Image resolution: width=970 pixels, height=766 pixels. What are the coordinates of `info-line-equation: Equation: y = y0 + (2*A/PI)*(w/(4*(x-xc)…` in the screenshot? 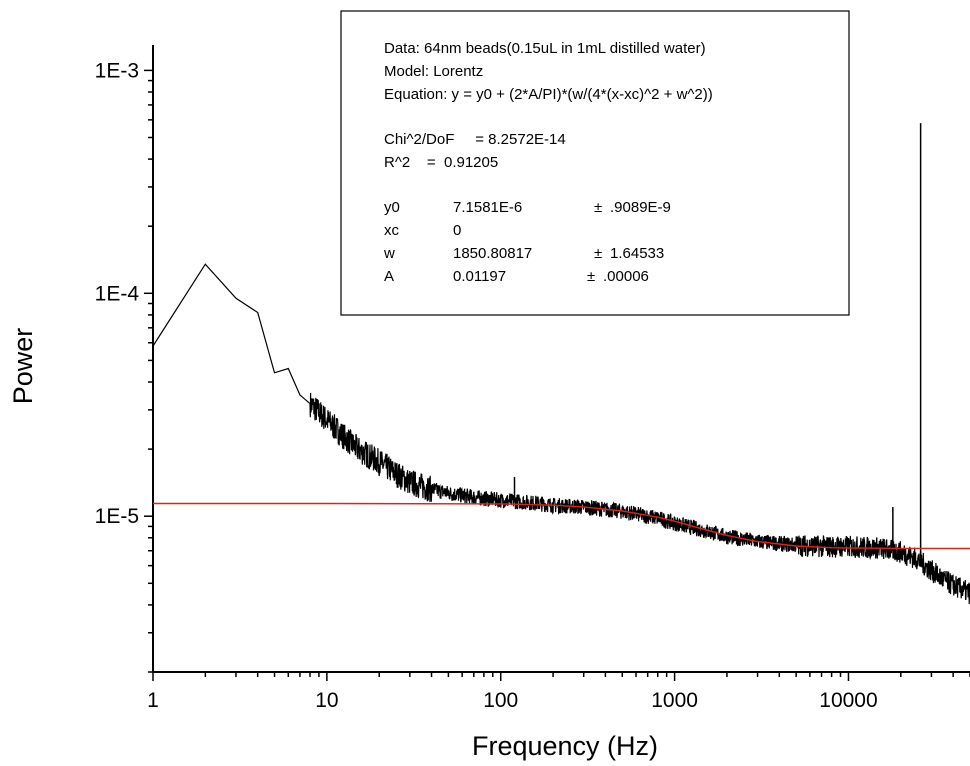 It's located at (548, 94).